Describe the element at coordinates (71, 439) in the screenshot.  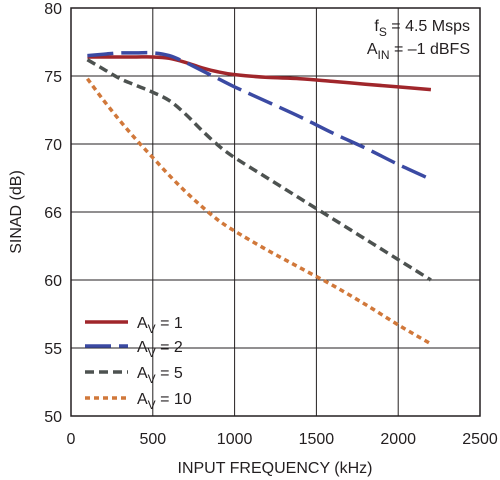
I see `x-tick-label: 0` at that location.